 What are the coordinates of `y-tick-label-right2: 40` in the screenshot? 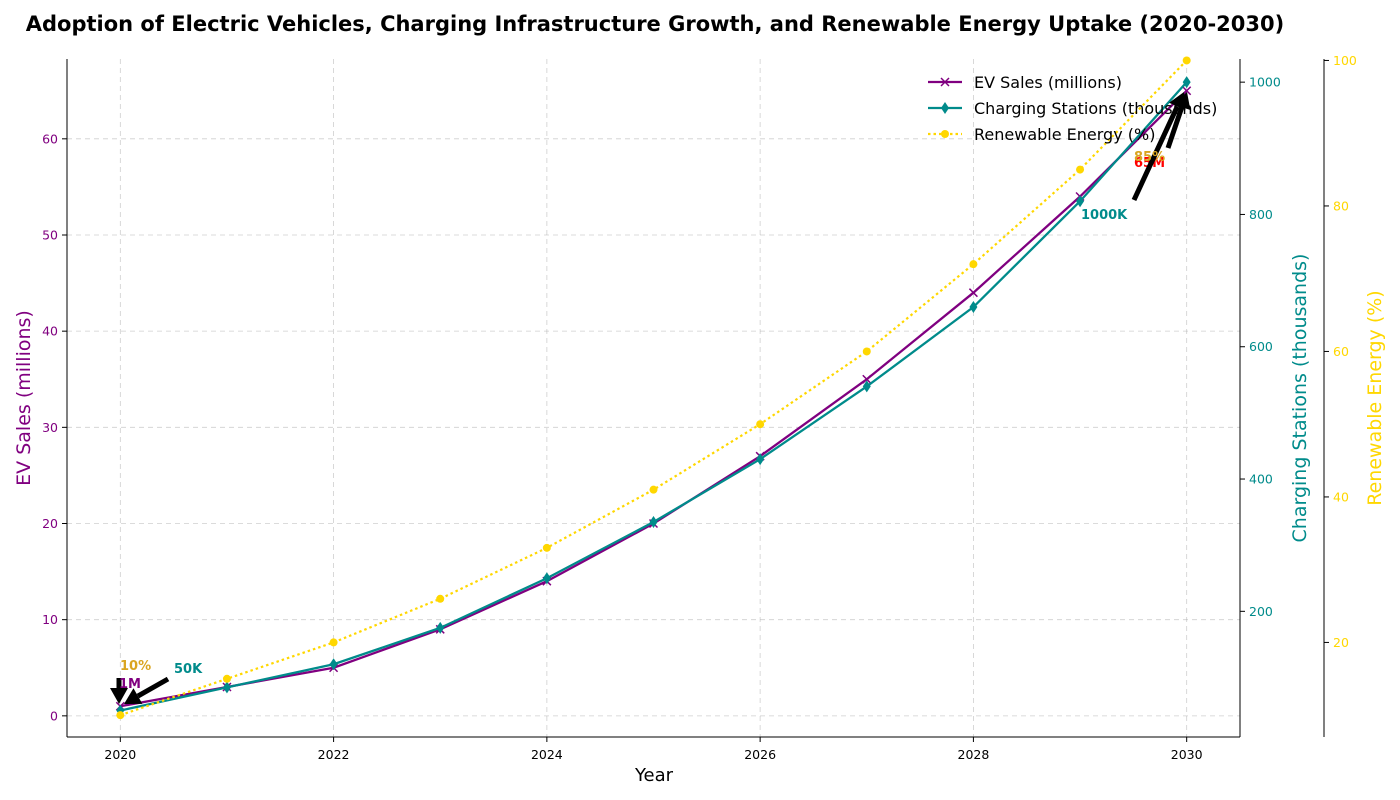 It's located at (1341, 496).